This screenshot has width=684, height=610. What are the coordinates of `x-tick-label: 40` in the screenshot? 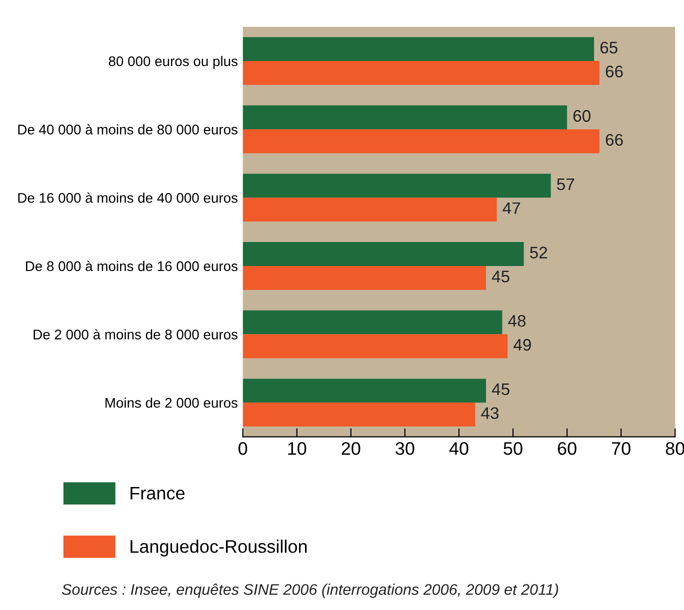 It's located at (458, 448).